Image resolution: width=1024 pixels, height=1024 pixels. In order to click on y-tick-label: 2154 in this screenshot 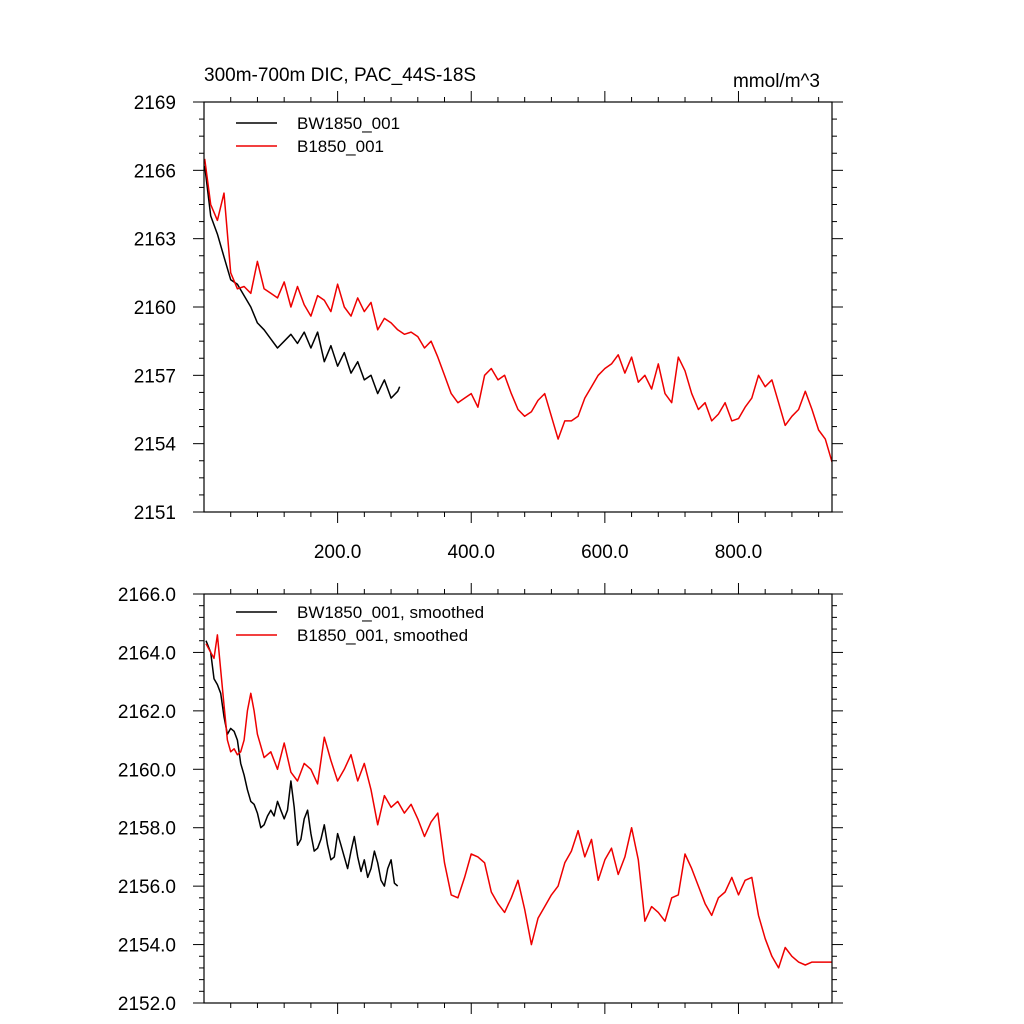, I will do `click(155, 445)`.